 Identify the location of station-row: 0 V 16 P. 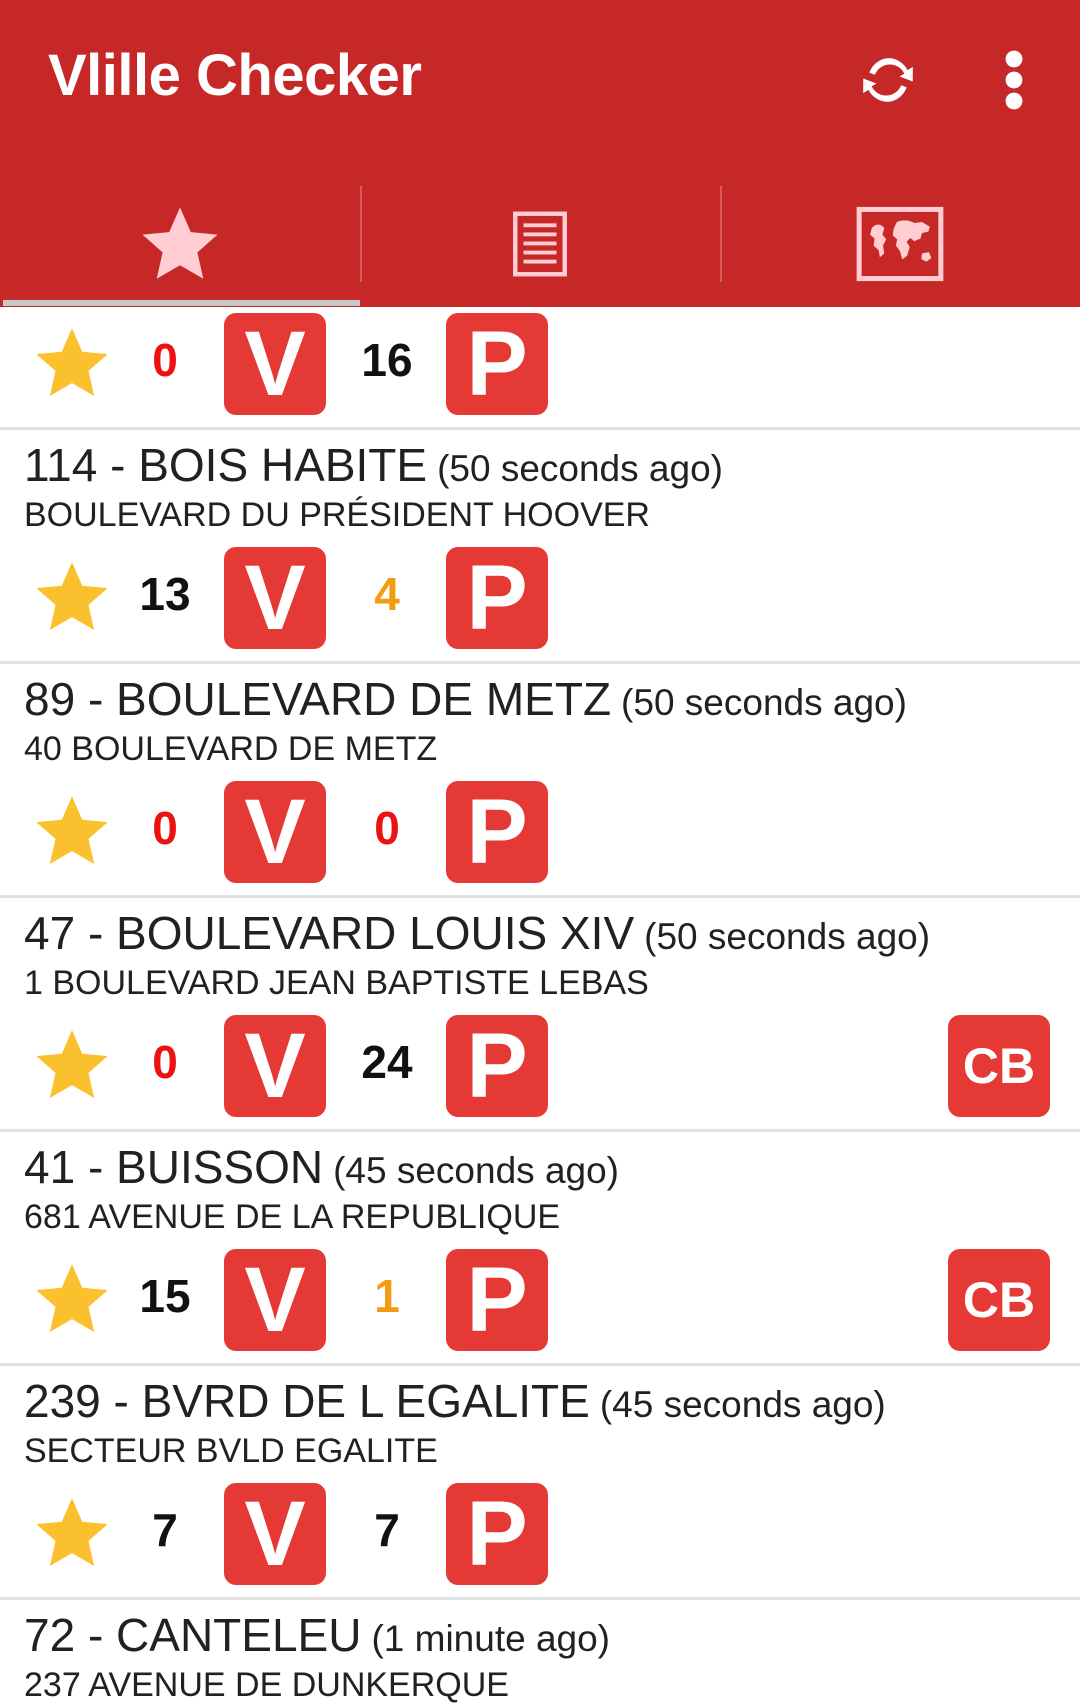
(540, 368).